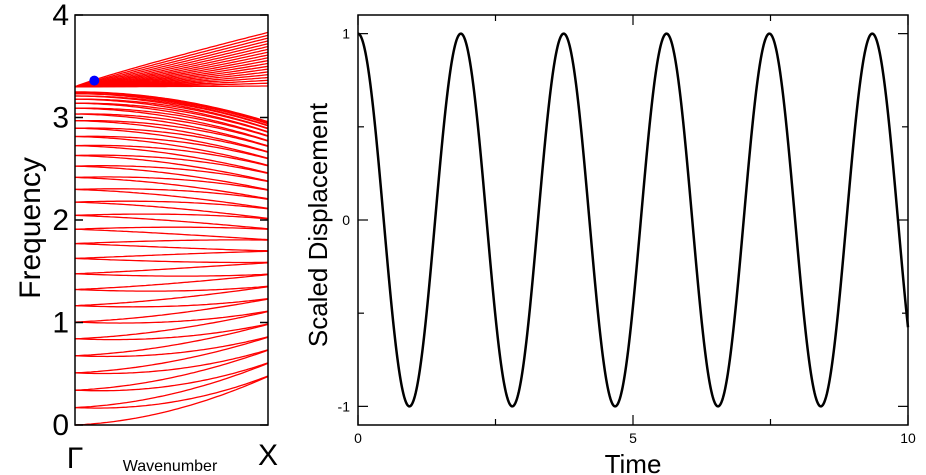 This screenshot has height=475, width=926. What do you see at coordinates (171, 86) in the screenshot?
I see `optical-band` at bounding box center [171, 86].